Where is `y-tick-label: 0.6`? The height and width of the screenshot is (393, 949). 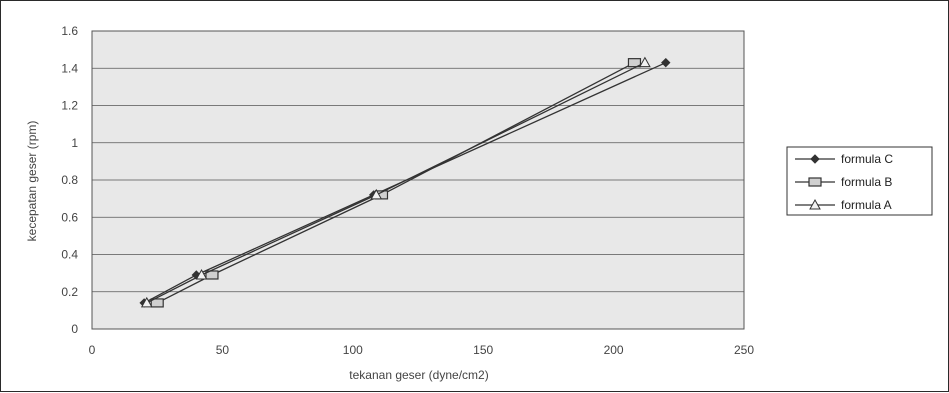 y-tick-label: 0.6 is located at coordinates (69, 217).